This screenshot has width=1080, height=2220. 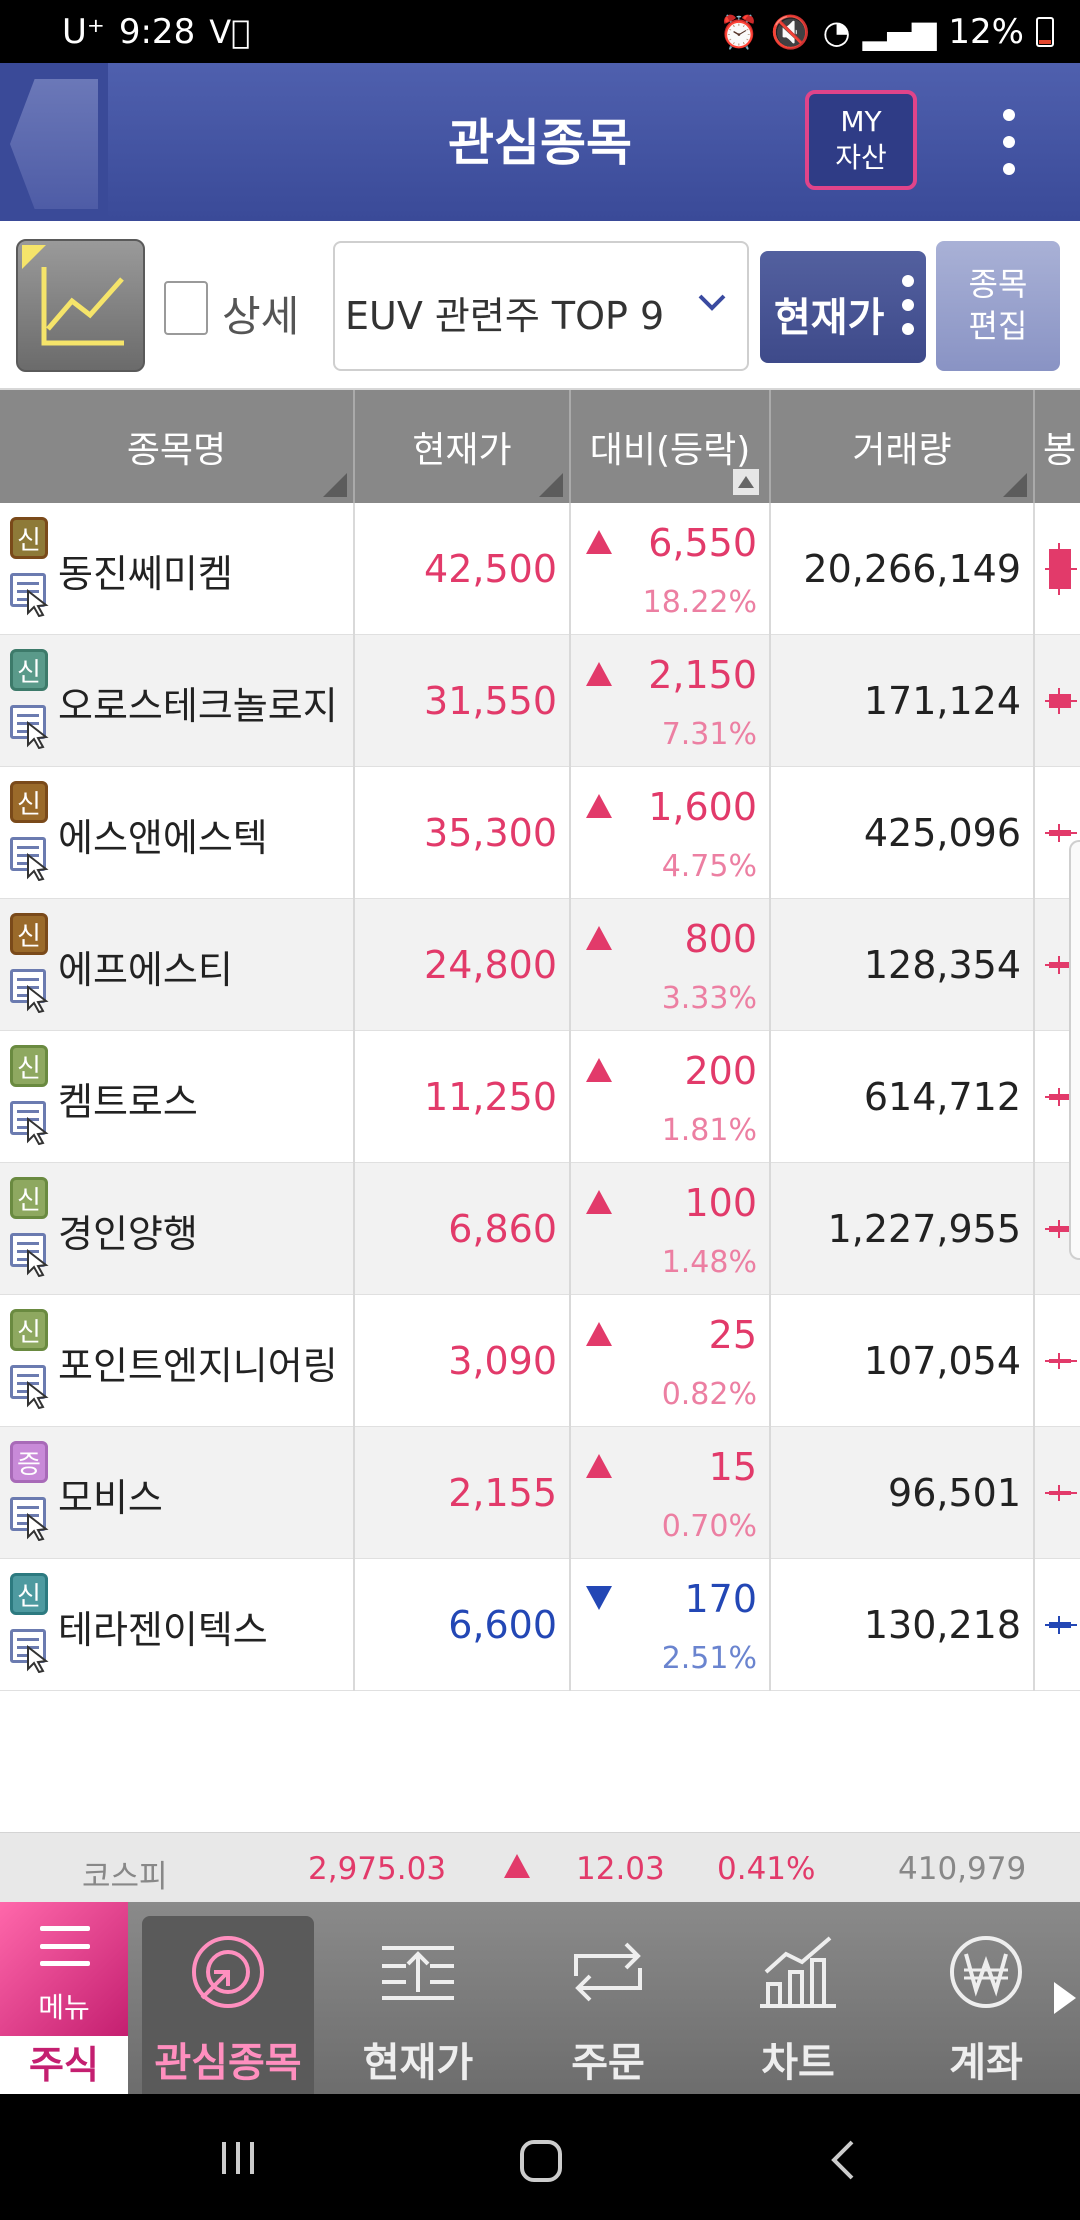 I want to click on stock-name-cell: 신 포인트엔지니어링, so click(x=177, y=1361).